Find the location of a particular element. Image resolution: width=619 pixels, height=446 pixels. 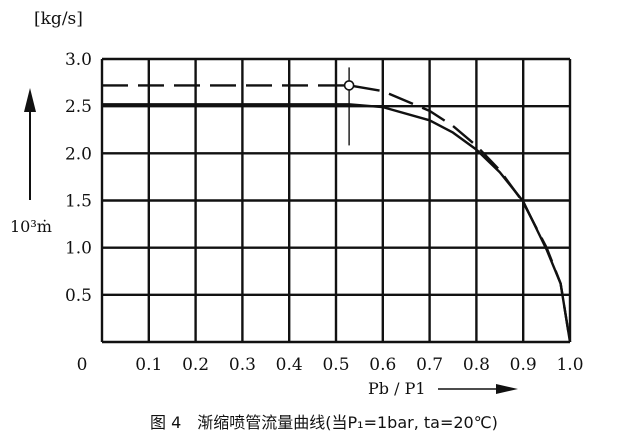

y-unit-label: [kg/s] is located at coordinates (58, 19).